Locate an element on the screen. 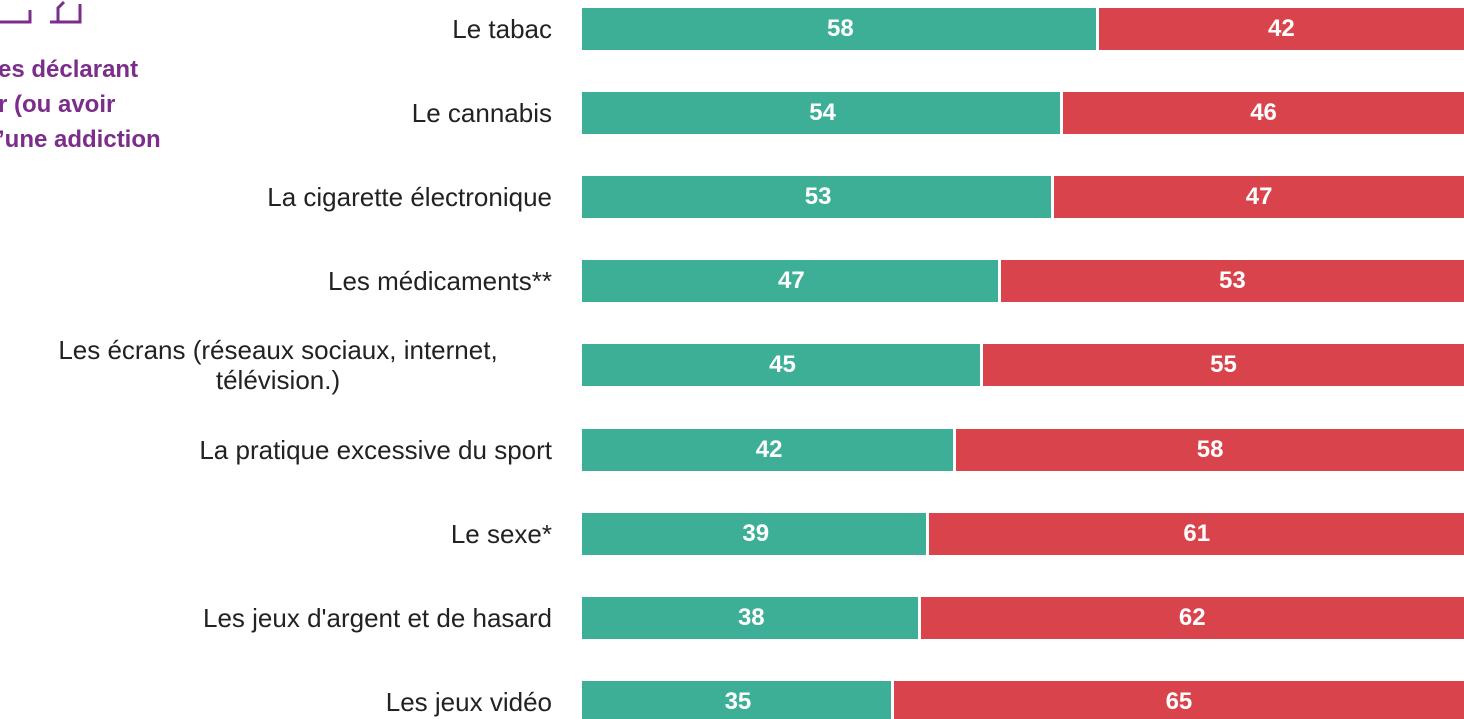 This screenshot has width=1464, height=719. value-label: 46 is located at coordinates (1263, 113).